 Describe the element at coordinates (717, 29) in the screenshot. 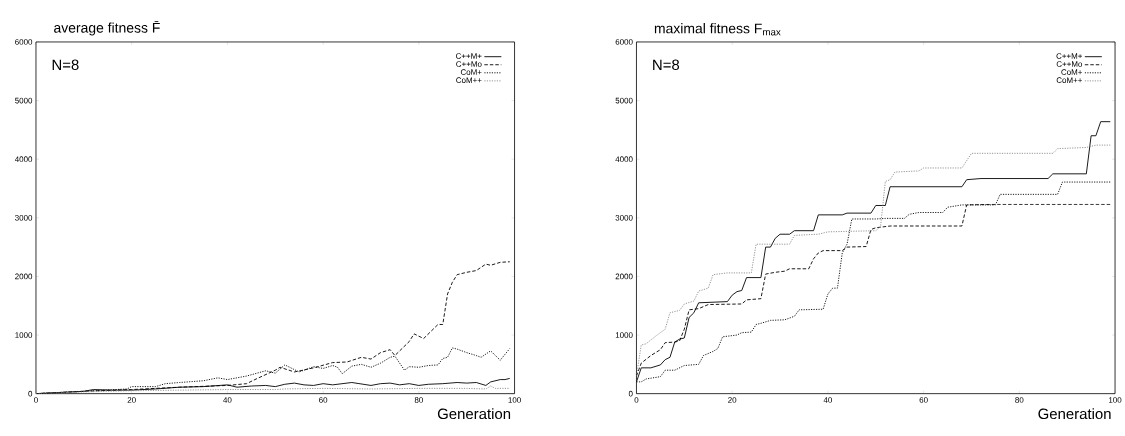

I see `chart-title: maximal fitness F$_{max}$` at that location.